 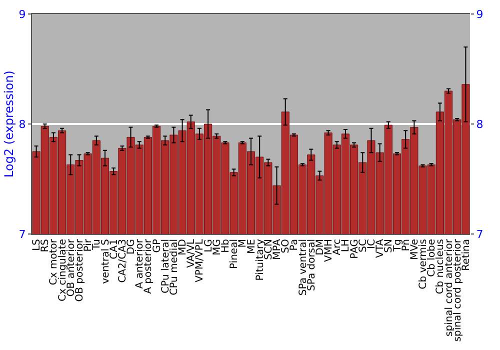 I want to click on x-tick-label: Pituitary, so click(x=260, y=259).